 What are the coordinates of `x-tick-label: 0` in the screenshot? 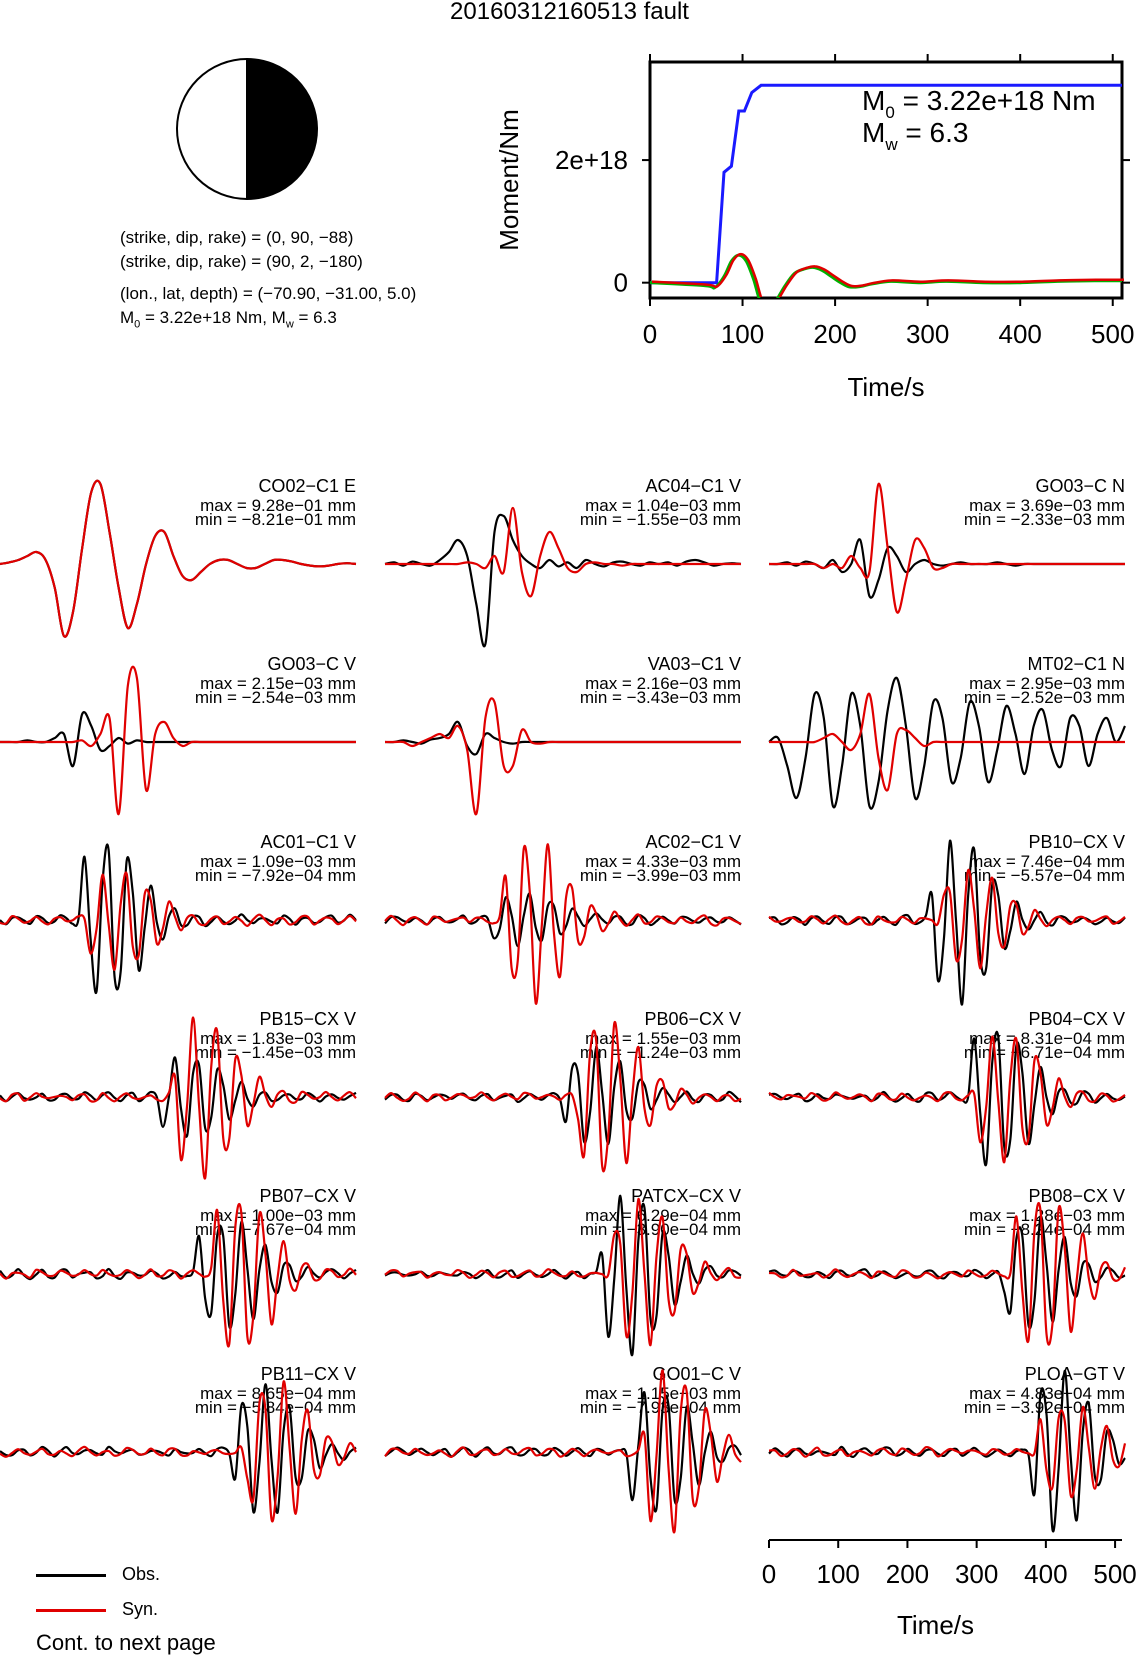 It's located at (650, 334).